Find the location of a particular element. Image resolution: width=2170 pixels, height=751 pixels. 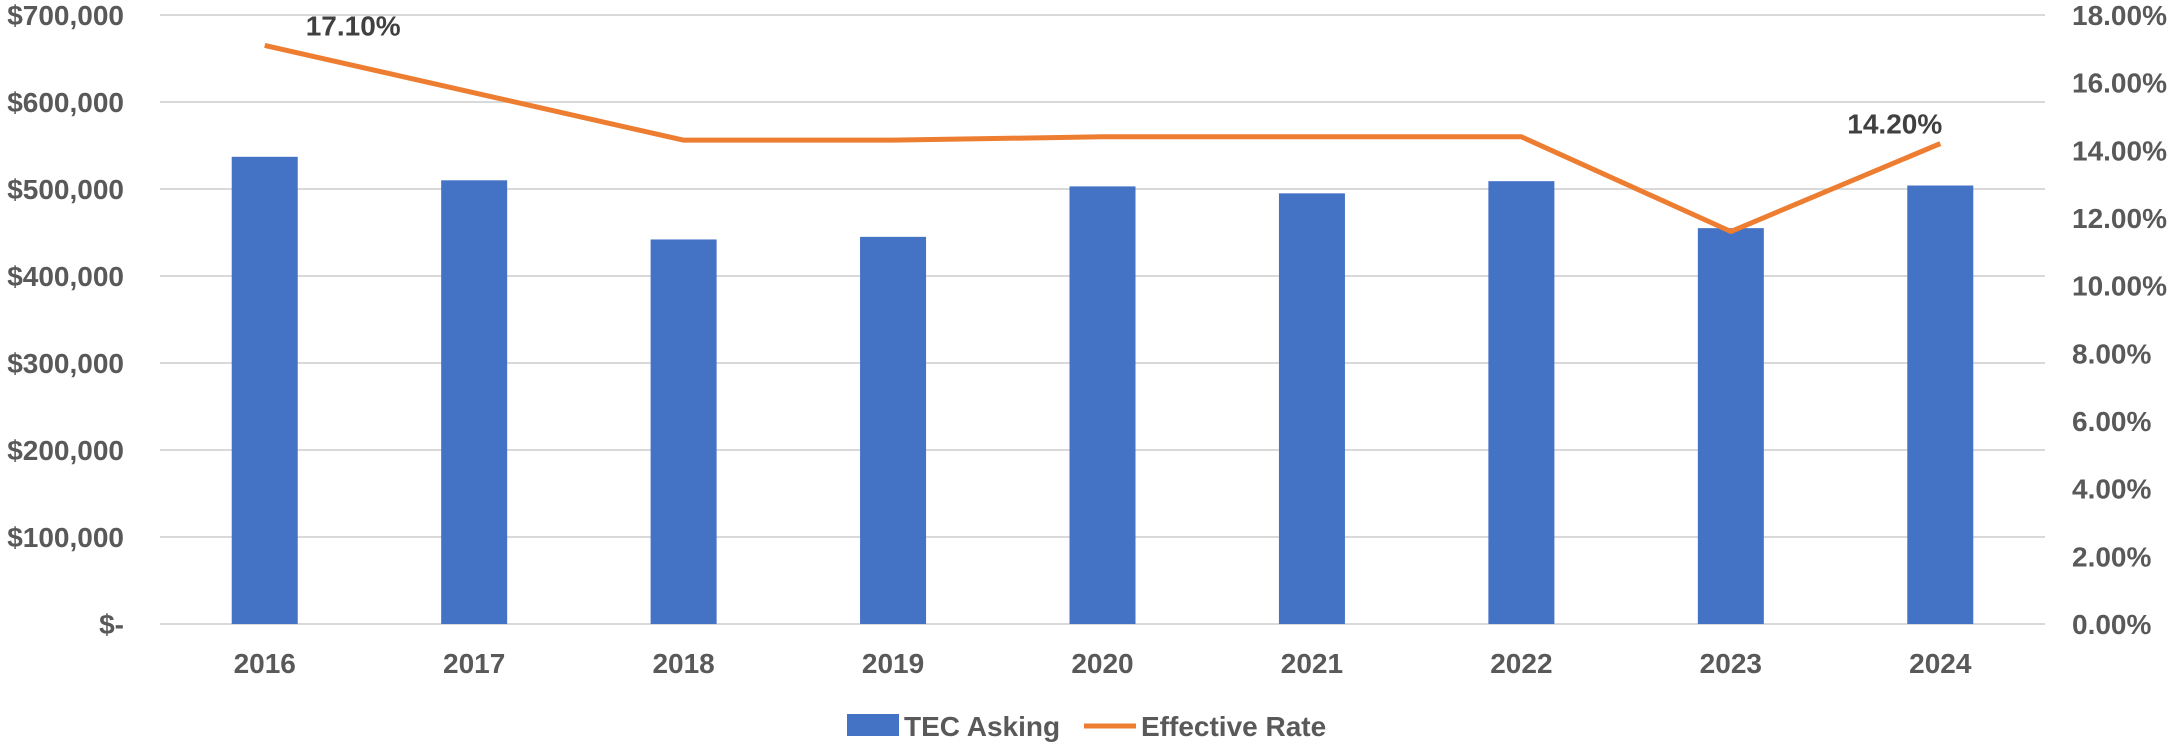

x-axis-tick-label: 2022 is located at coordinates (1521, 663).